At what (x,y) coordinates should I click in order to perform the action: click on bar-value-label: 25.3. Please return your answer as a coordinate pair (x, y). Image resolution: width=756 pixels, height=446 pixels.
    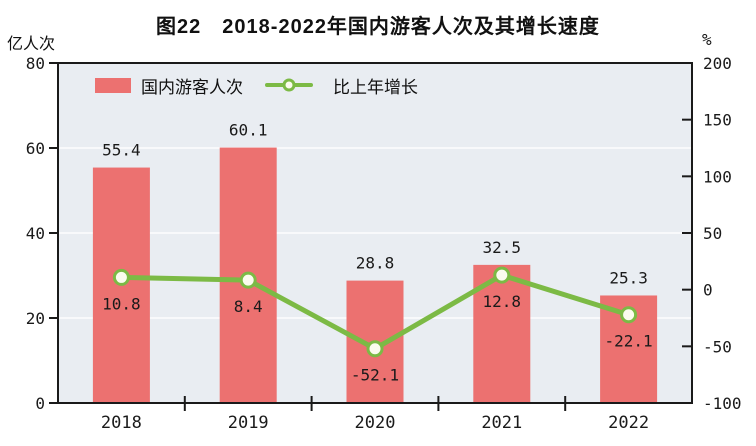
    Looking at the image, I should click on (628, 277).